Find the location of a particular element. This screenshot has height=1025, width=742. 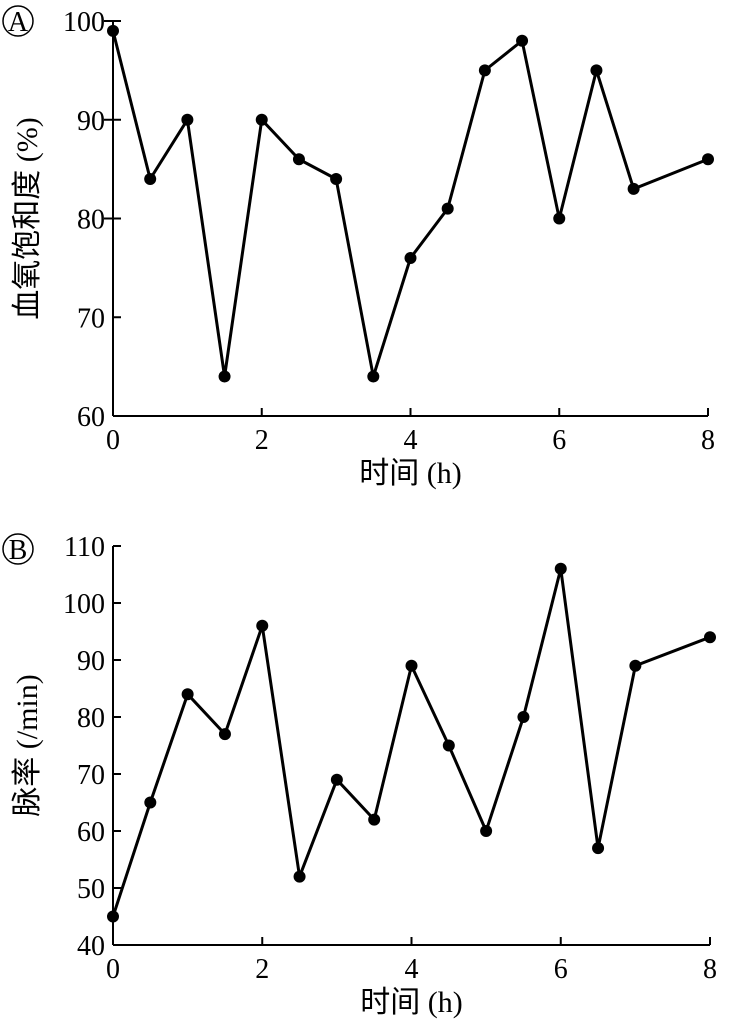

y-tick-label: 40 is located at coordinates (91, 946).